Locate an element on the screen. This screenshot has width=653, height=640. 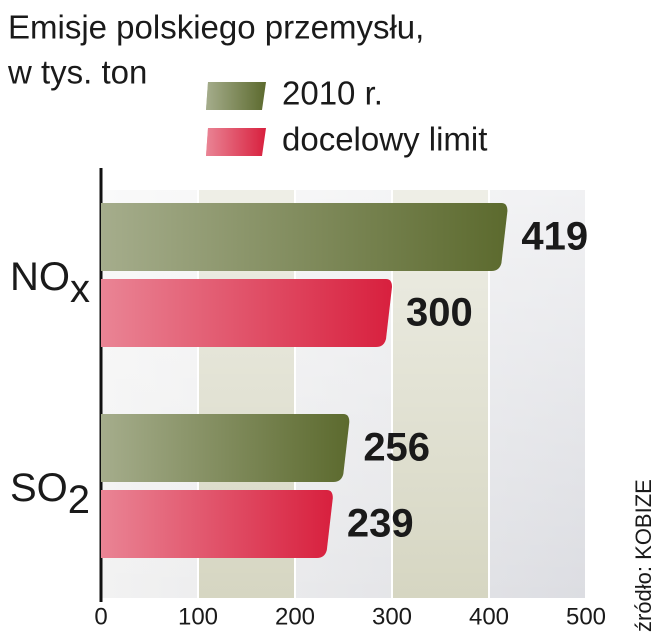
x-tick-label: 500 is located at coordinates (586, 616).